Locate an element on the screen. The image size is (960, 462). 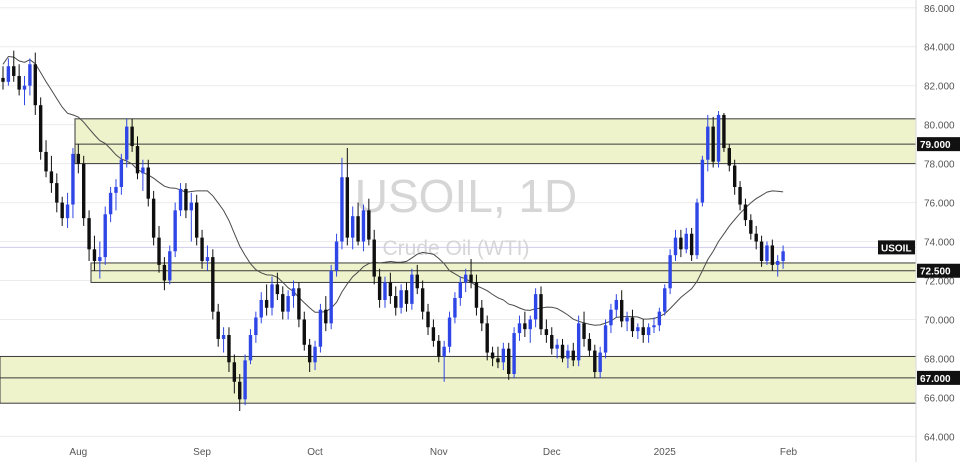
symbol-price-tag is located at coordinates (896, 247).